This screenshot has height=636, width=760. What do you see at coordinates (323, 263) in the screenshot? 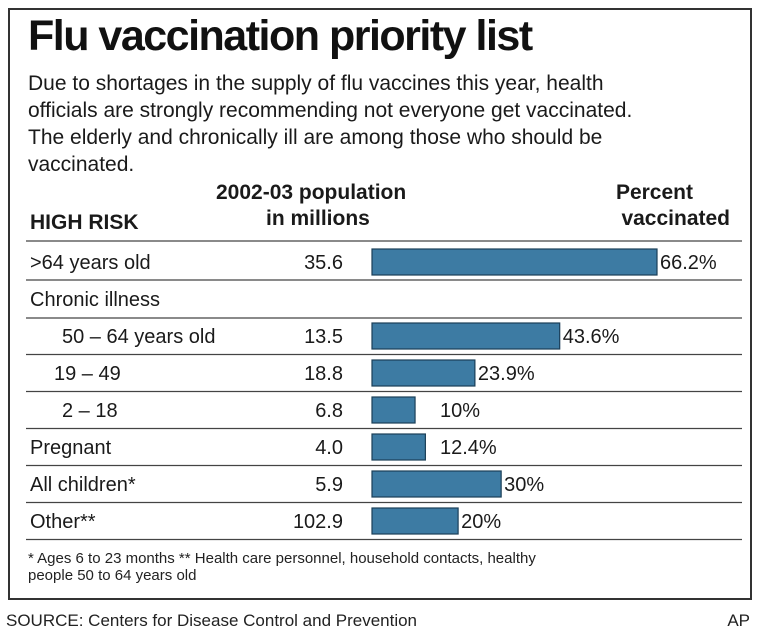
I see `population-value: 35.6` at bounding box center [323, 263].